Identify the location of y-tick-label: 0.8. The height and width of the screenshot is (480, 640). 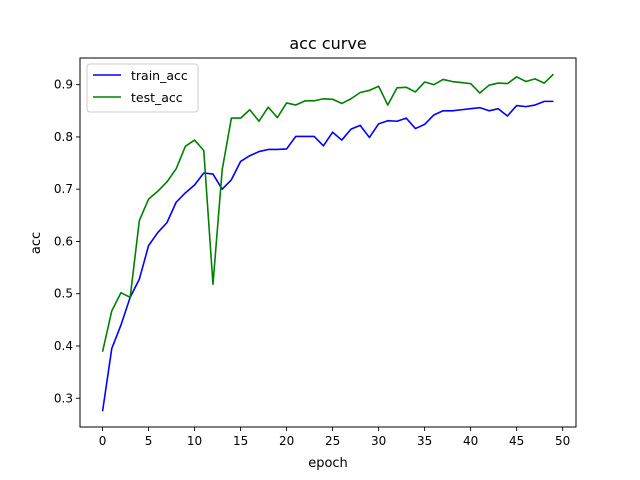
(63, 137).